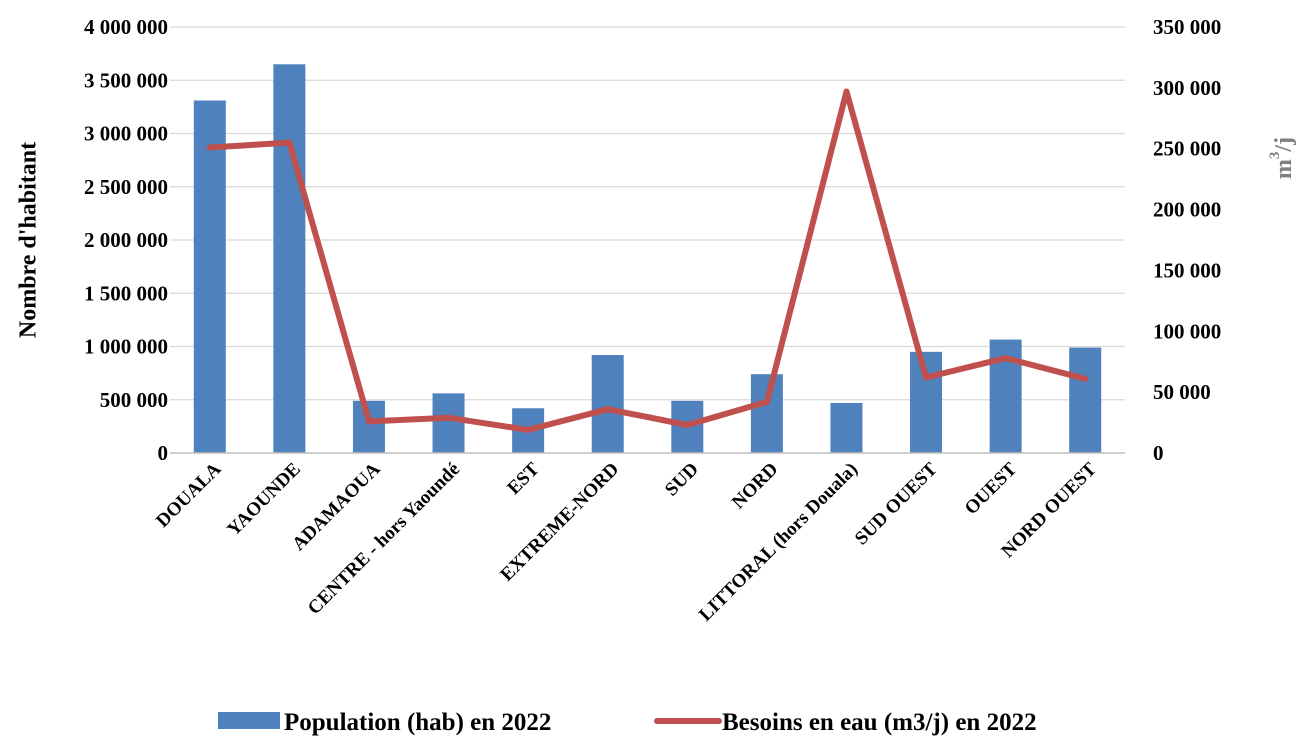  Describe the element at coordinates (1284, 145) in the screenshot. I see `right-axis-title-tail: /j` at that location.